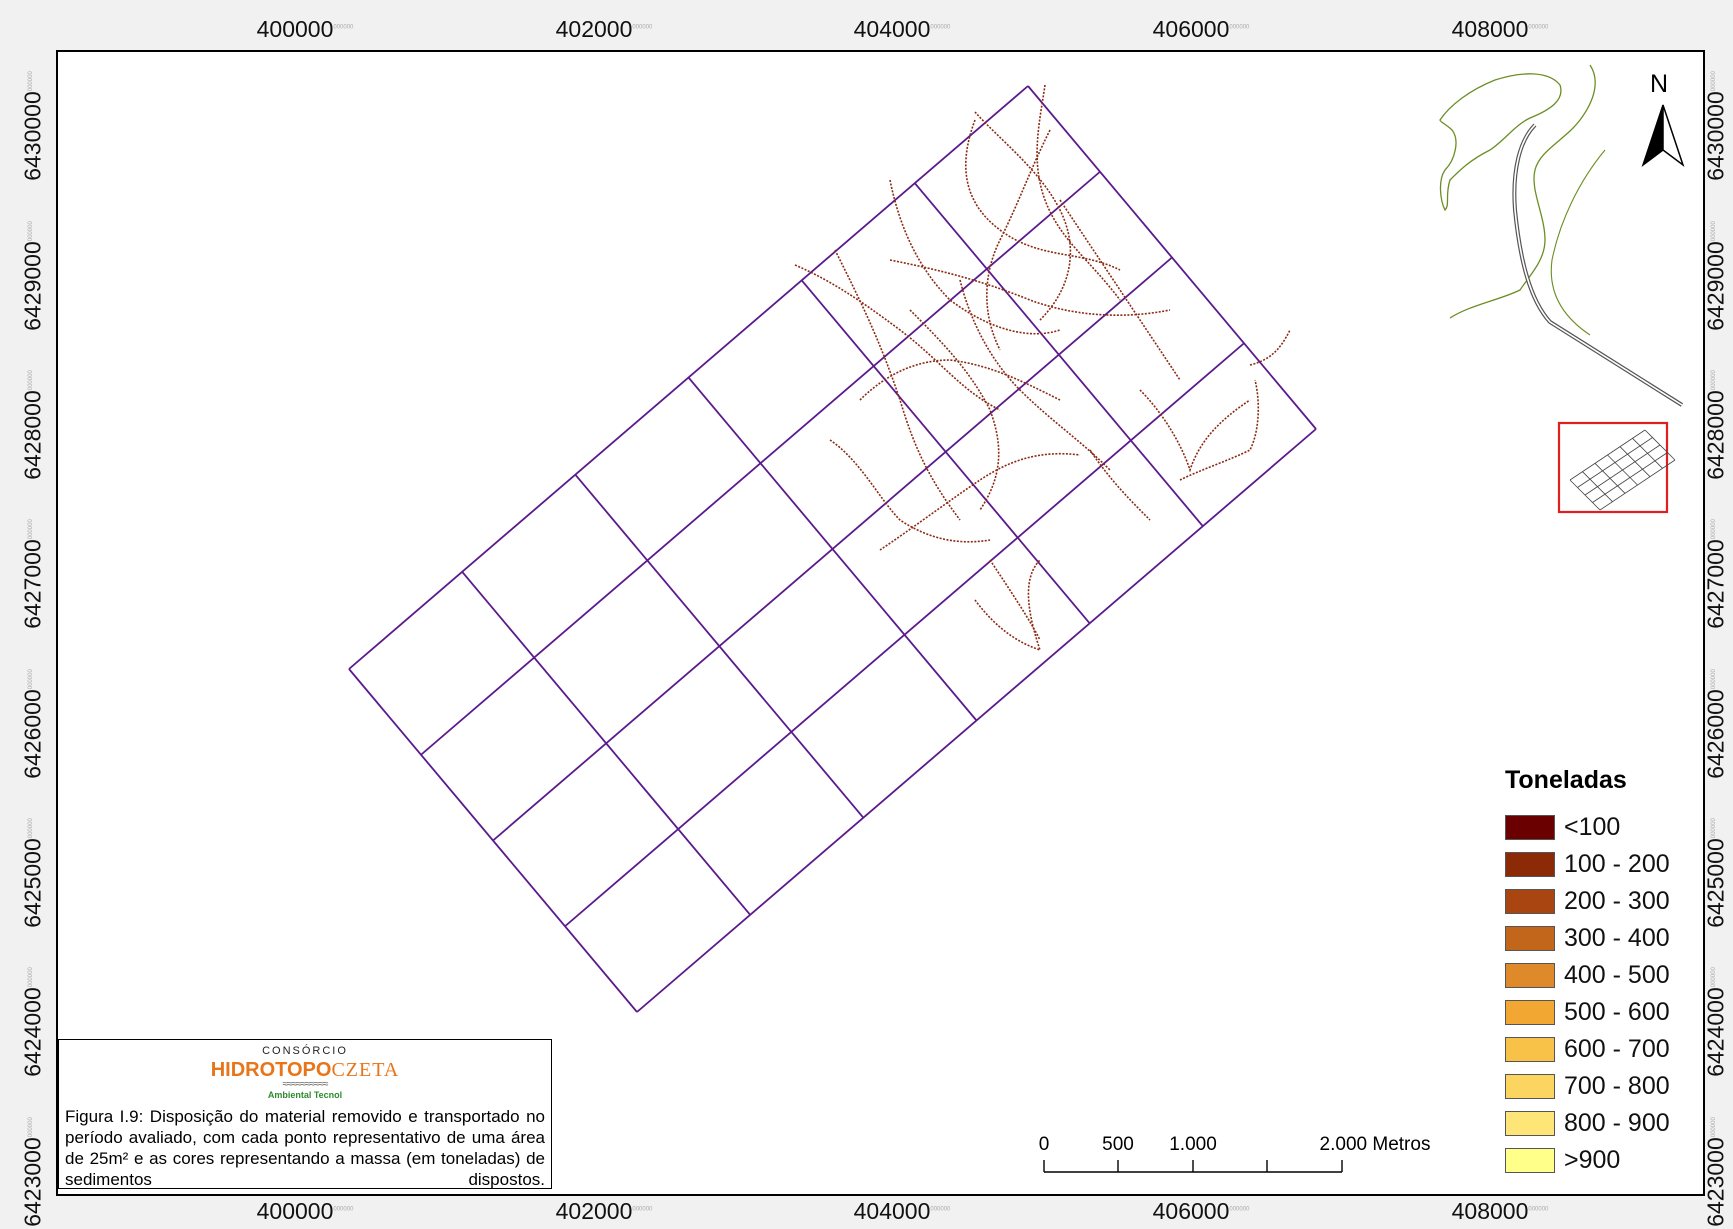  I want to click on inset-location-box, so click(1613, 467).